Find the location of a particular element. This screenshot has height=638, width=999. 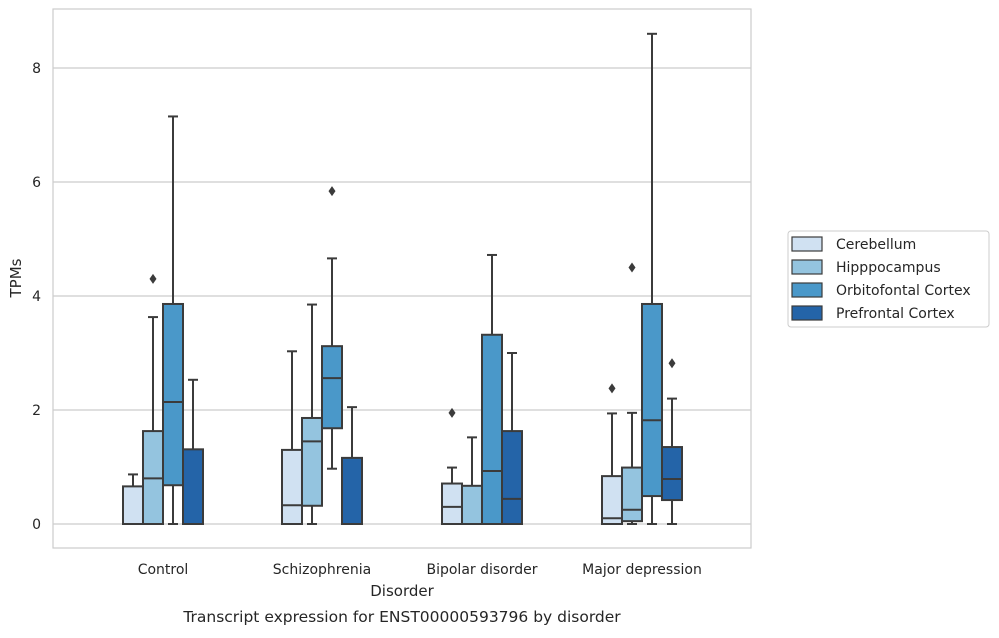

x-tick-label: Major depression is located at coordinates (642, 570).